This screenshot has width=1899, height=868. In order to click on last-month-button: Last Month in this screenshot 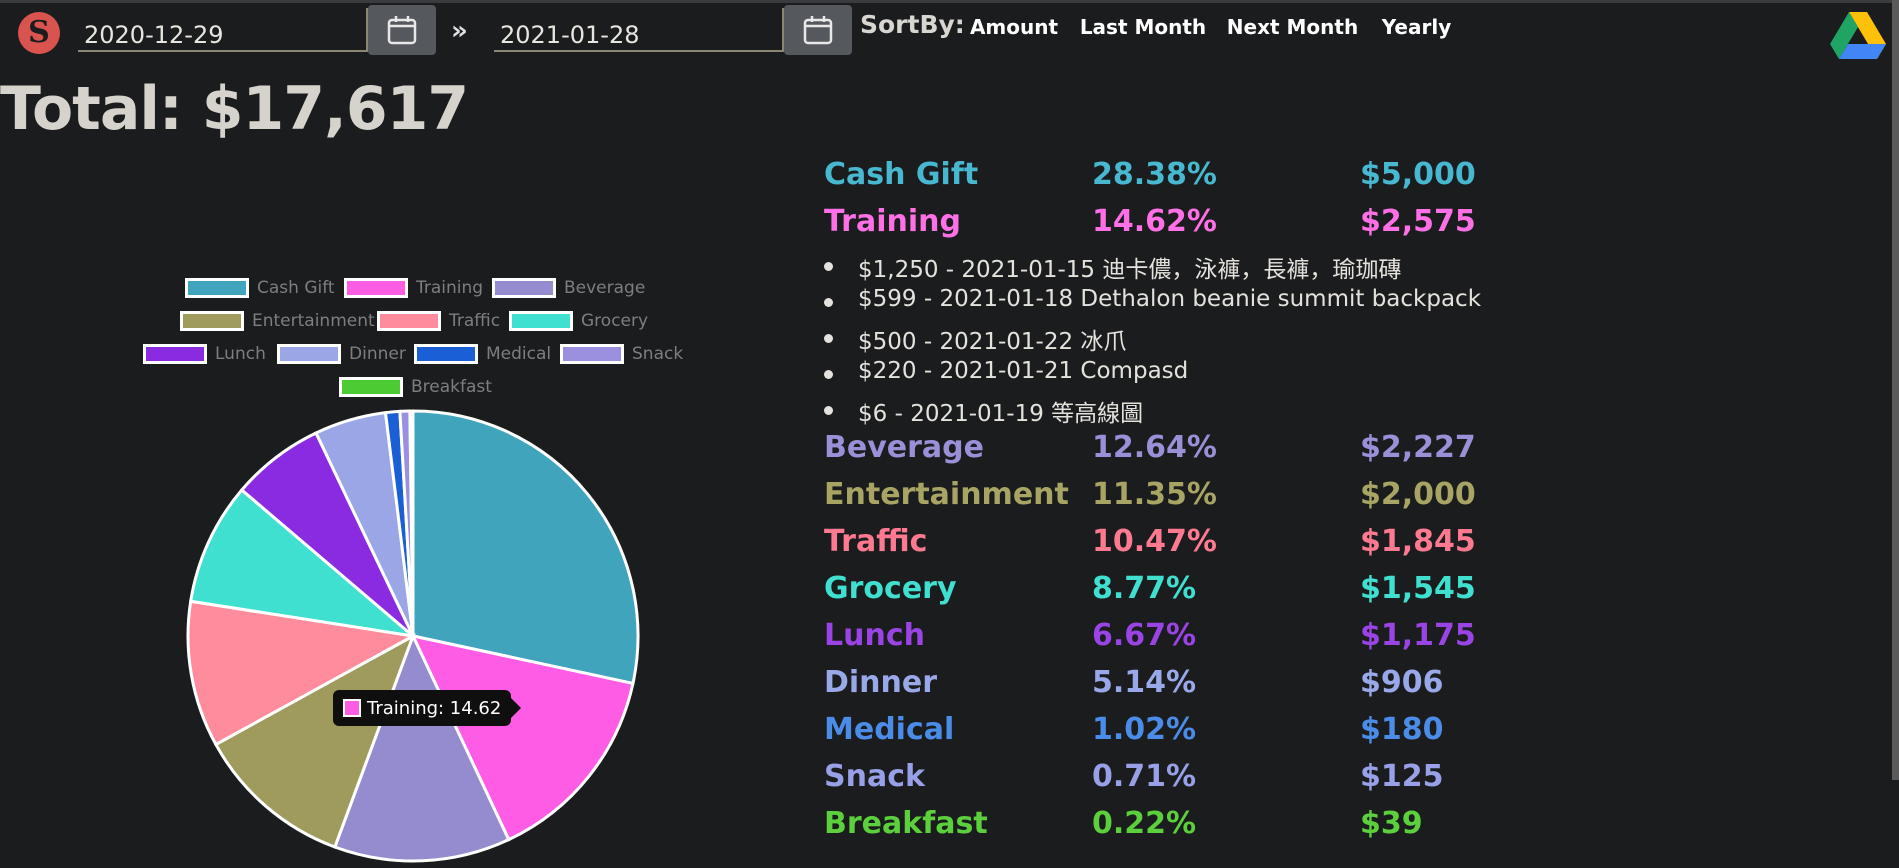, I will do `click(1143, 27)`.